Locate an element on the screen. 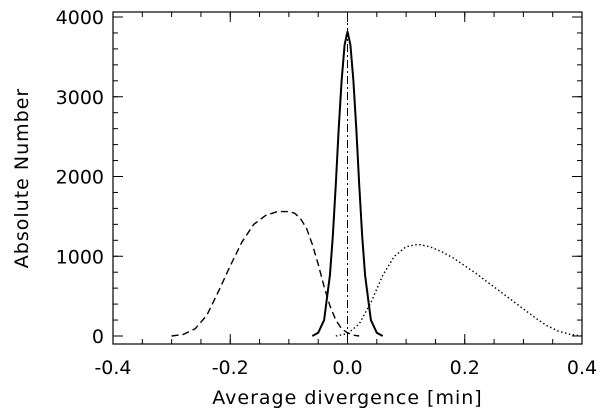  y-tick-label: 2000 is located at coordinates (80, 178).